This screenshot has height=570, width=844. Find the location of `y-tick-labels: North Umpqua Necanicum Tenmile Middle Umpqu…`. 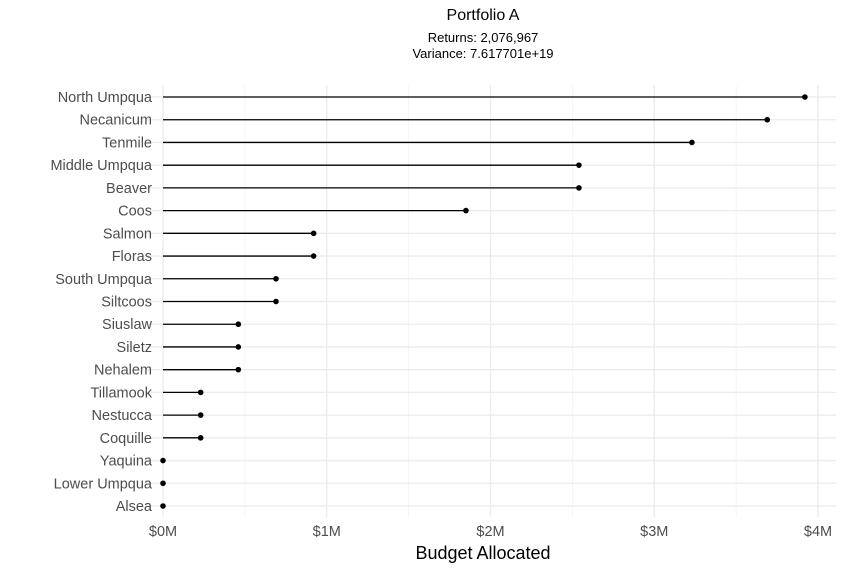

y-tick-labels: North Umpqua Necanicum Tenmile Middle Umpqu… is located at coordinates (101, 302).